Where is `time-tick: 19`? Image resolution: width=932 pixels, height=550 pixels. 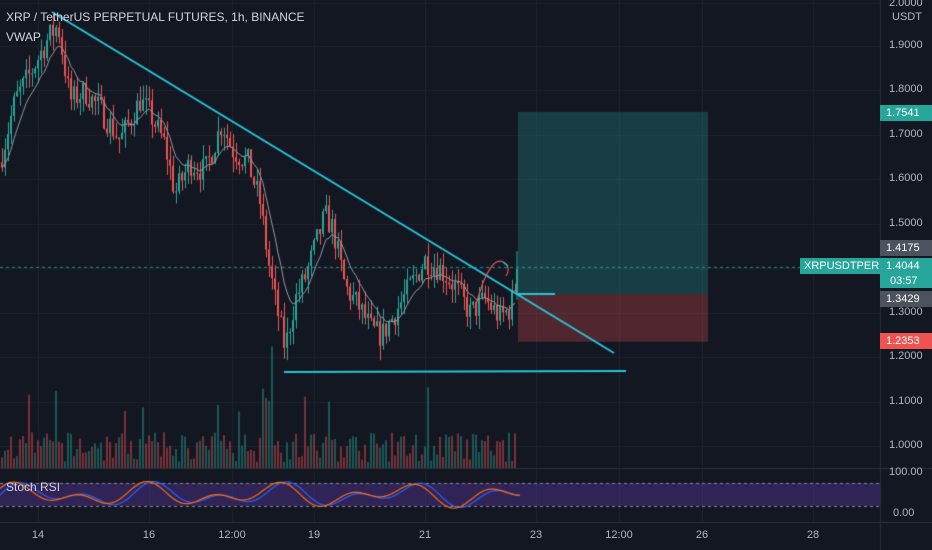
time-tick: 19 is located at coordinates (314, 535).